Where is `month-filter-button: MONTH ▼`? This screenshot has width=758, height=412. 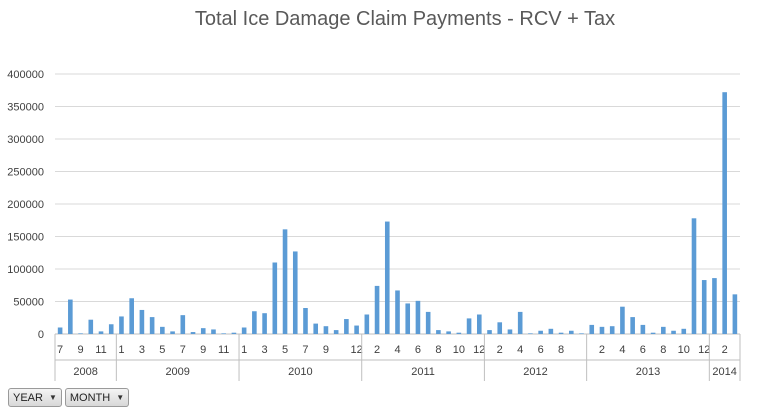
month-filter-button: MONTH ▼ is located at coordinates (97, 397).